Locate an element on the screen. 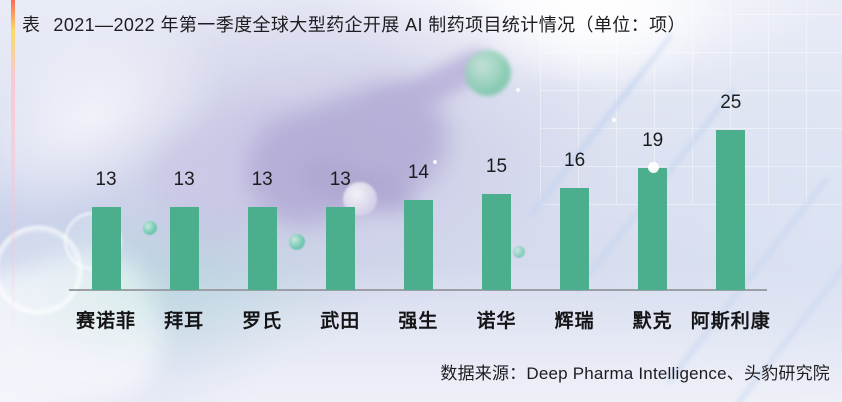 The height and width of the screenshot is (402, 842). bar-category-label: 默克 is located at coordinates (652, 321).